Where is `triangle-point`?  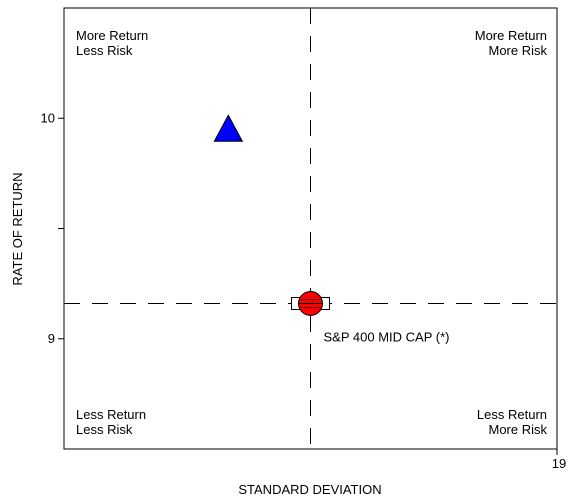
triangle-point is located at coordinates (228, 128).